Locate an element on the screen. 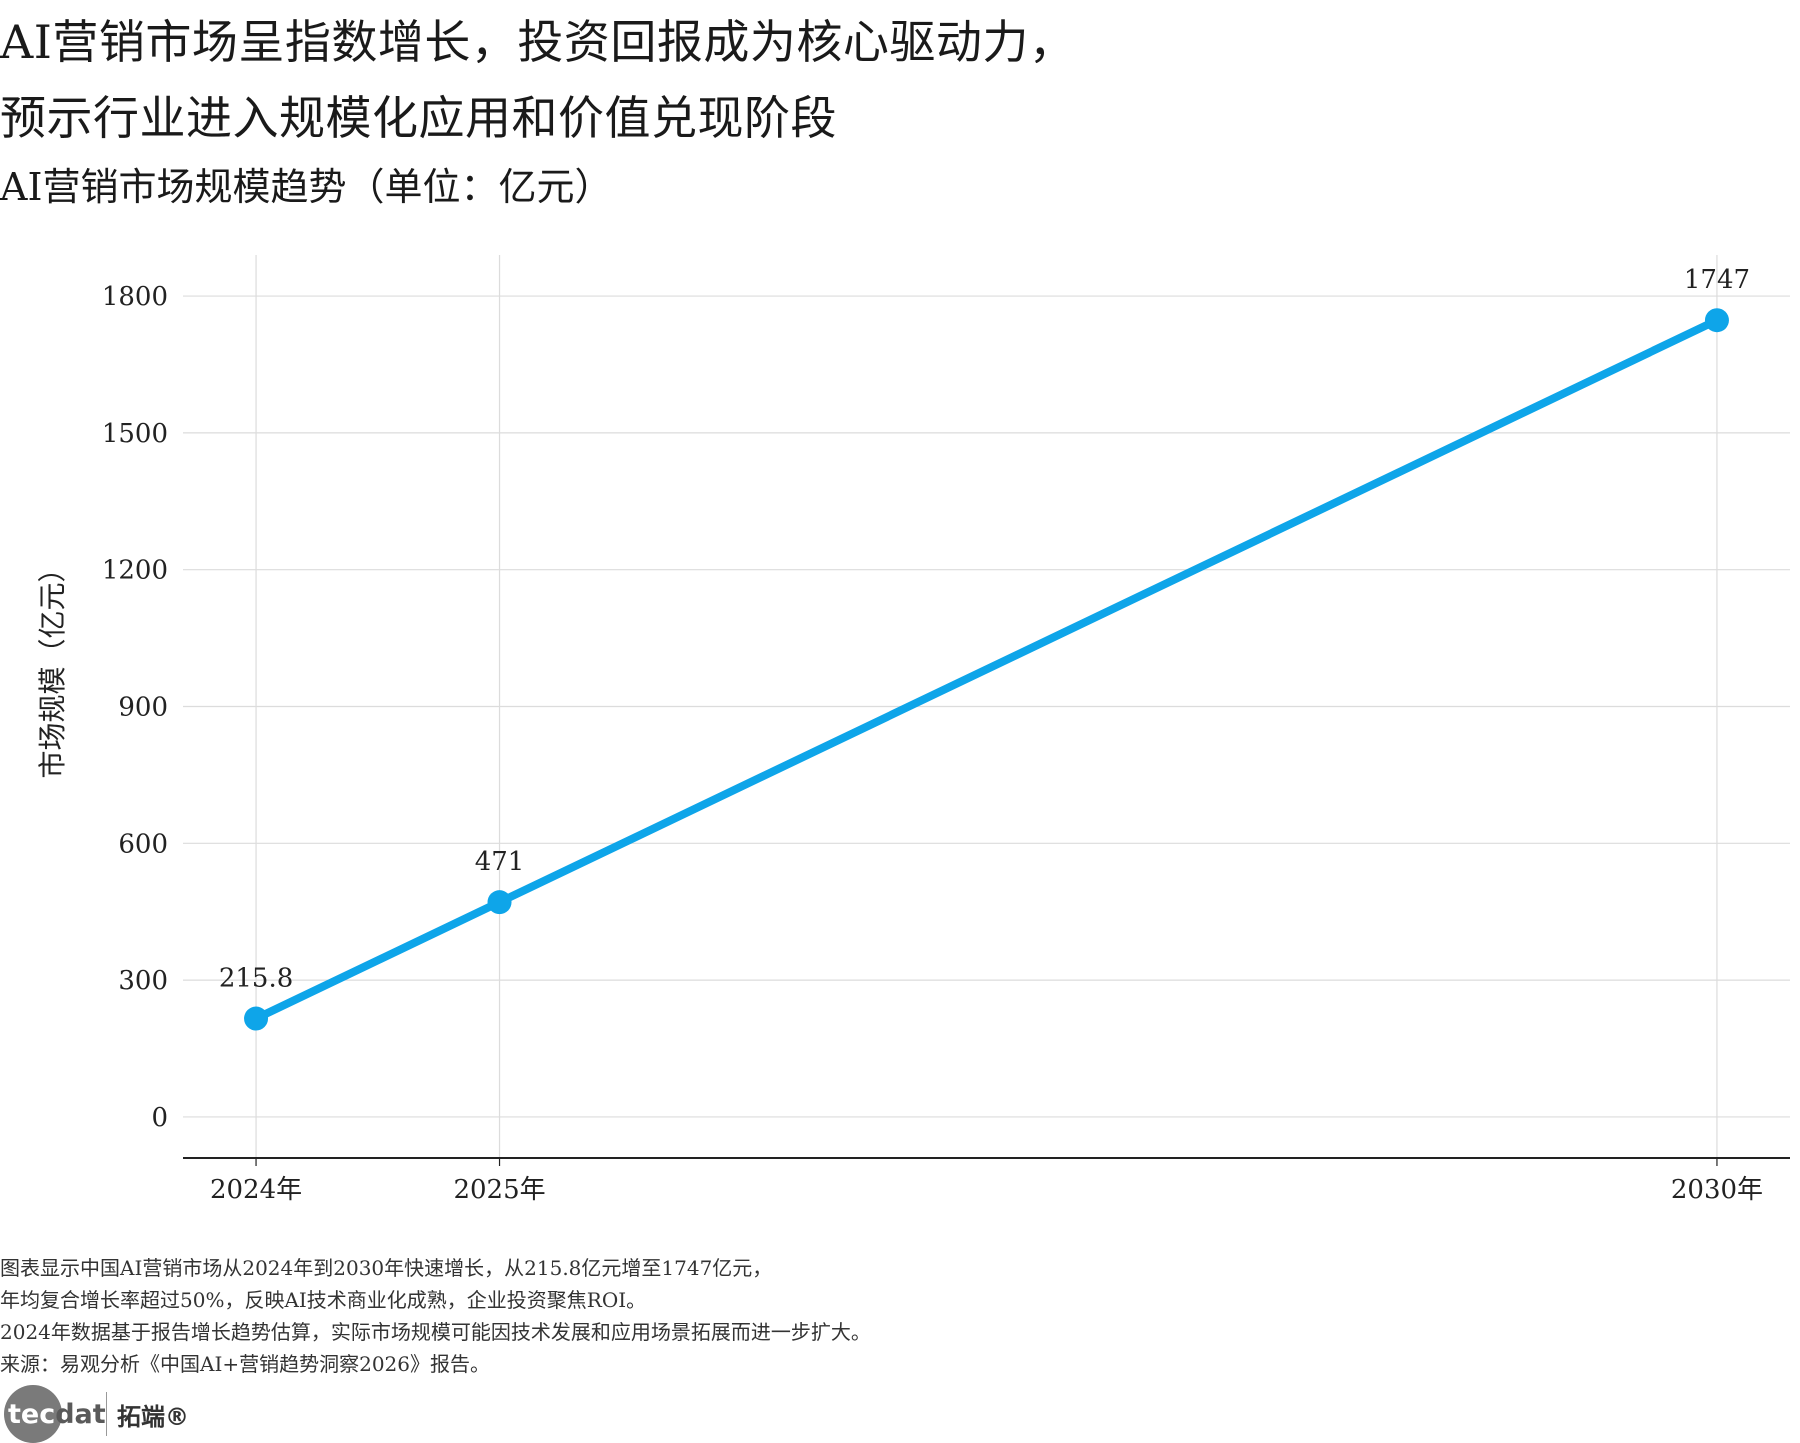 The image size is (1800, 1443). y-tick-label: 300 is located at coordinates (143, 981).